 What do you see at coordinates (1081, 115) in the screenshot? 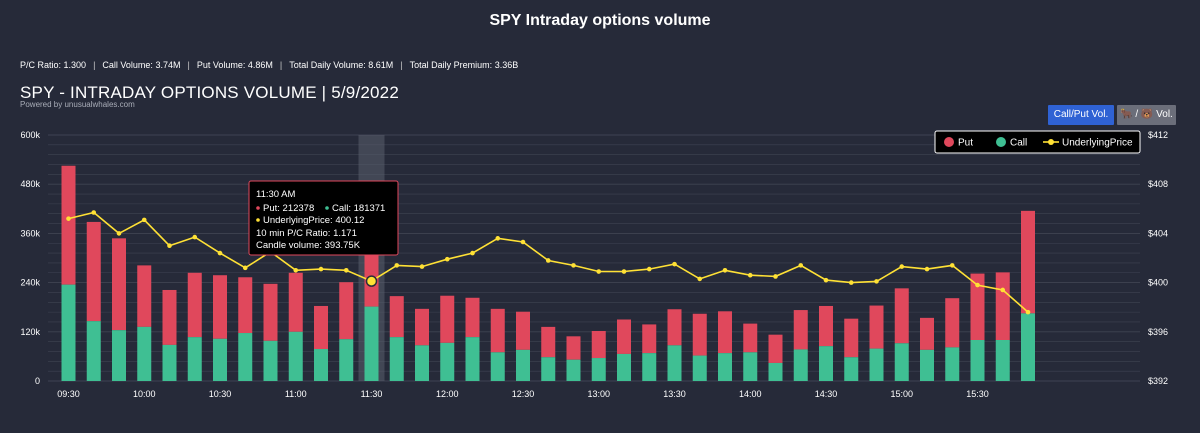
I see `call-put-volume-button: Call/Put Vol.` at bounding box center [1081, 115].